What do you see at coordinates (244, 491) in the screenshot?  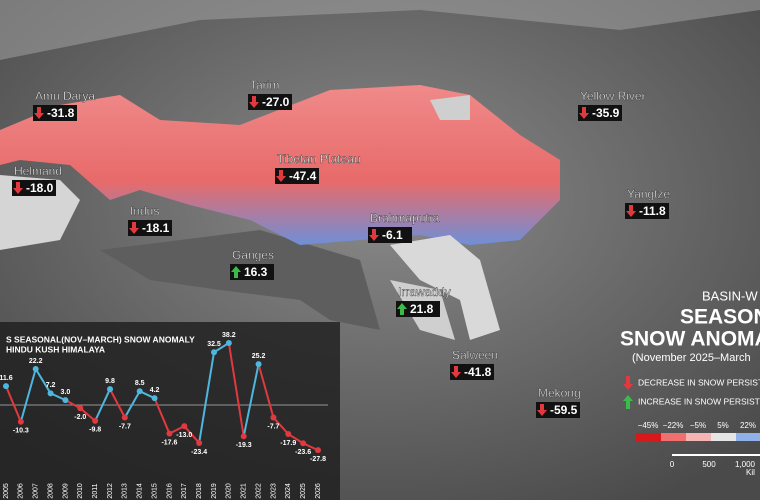 I see `x-tick-label: 2021` at bounding box center [244, 491].